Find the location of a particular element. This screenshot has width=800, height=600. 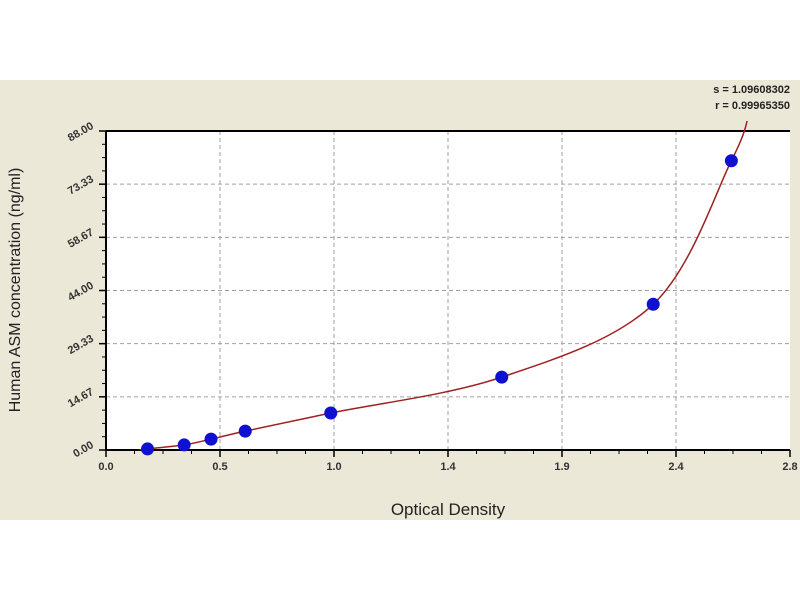

stat-s: s = 1.09608302 is located at coordinates (751, 90).